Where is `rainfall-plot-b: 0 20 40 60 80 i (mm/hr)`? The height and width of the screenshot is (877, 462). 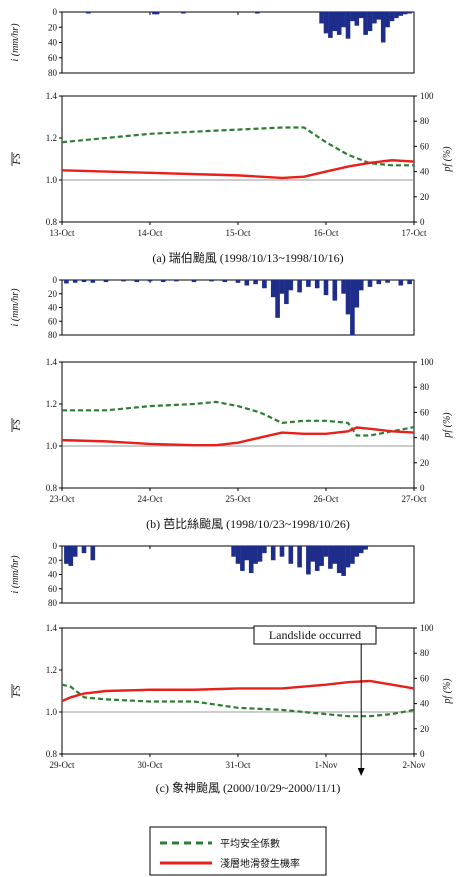
rainfall-plot-b: 0 20 40 60 80 i (mm/hr) is located at coordinates (212, 307).